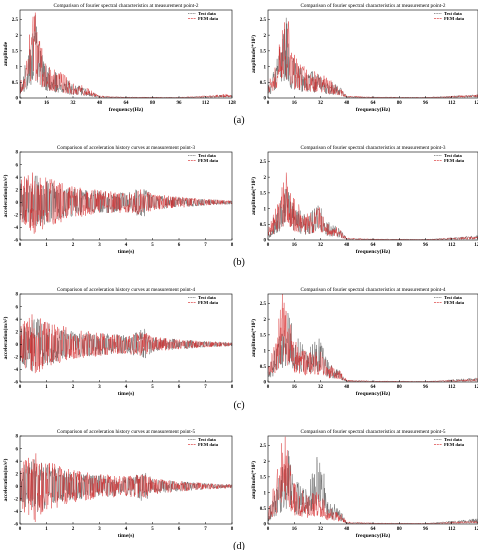 This screenshot has height=550, width=478. Describe the element at coordinates (17, 165) in the screenshot. I see `y-tick-label: 6` at that location.